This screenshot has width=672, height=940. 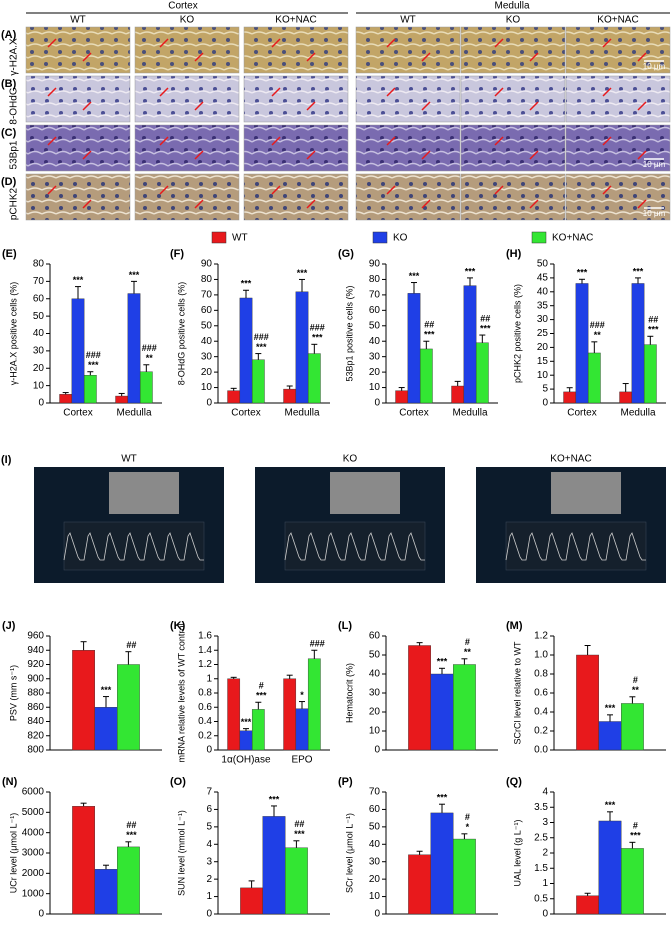 I want to click on y-tick-label: 4, so click(x=209, y=844).